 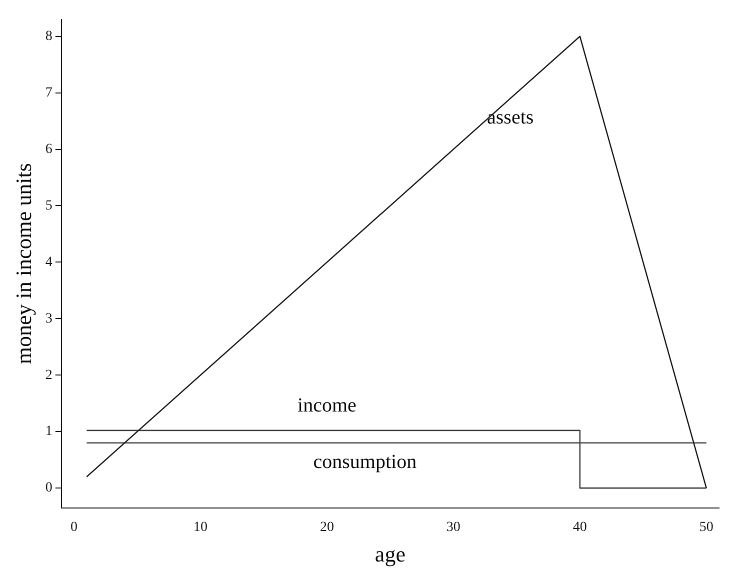 What do you see at coordinates (327, 527) in the screenshot?
I see `x-tick-label: 20` at bounding box center [327, 527].